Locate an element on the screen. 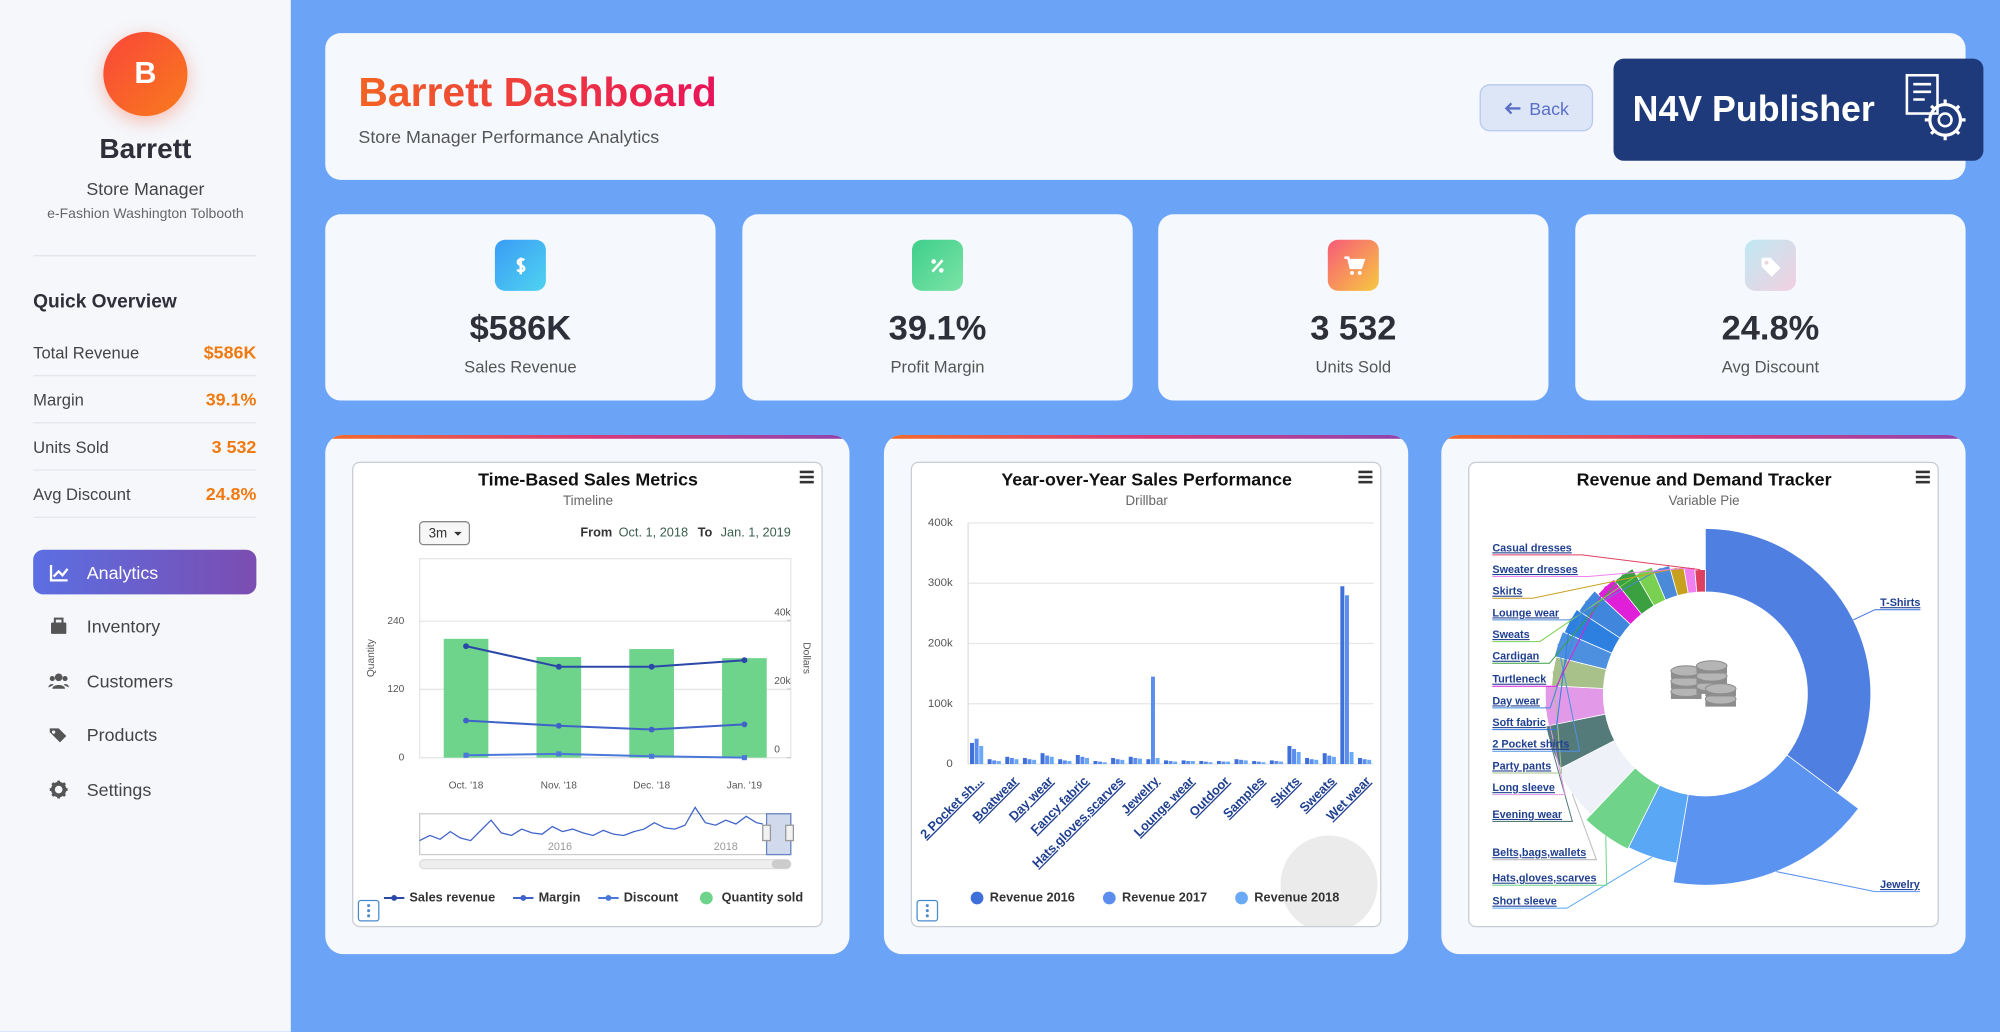 The image size is (2000, 1032). coin-top is located at coordinates (1711, 666).